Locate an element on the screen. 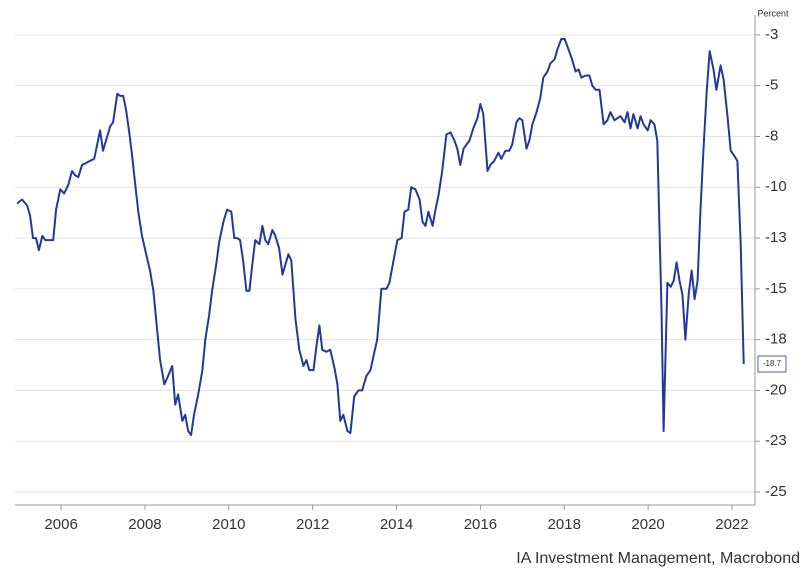 The image size is (805, 573). y-tick-label: -3 is located at coordinates (771, 34).